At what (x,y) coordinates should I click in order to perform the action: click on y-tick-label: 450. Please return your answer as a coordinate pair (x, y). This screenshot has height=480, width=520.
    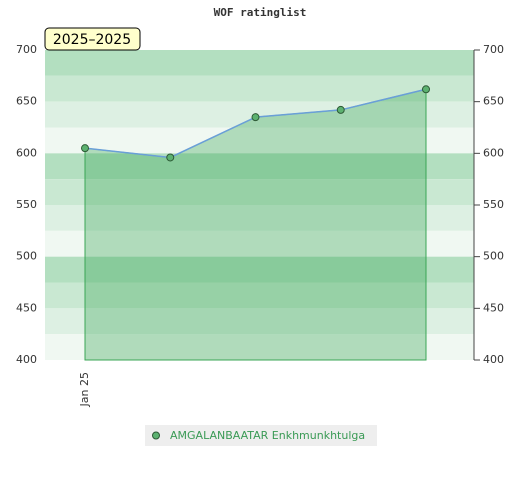
    Looking at the image, I should click on (26, 307).